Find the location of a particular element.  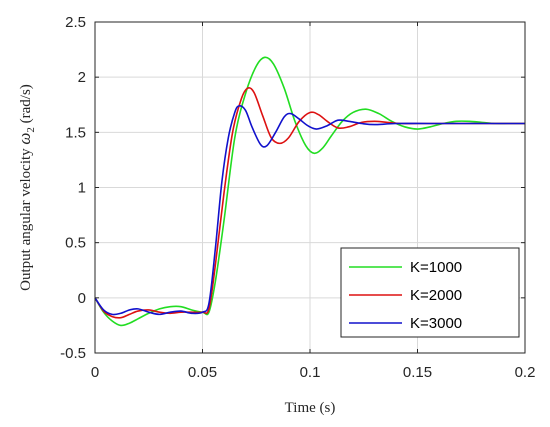

y-axis-title-prefix: Output angular velocity is located at coordinates (26, 218).